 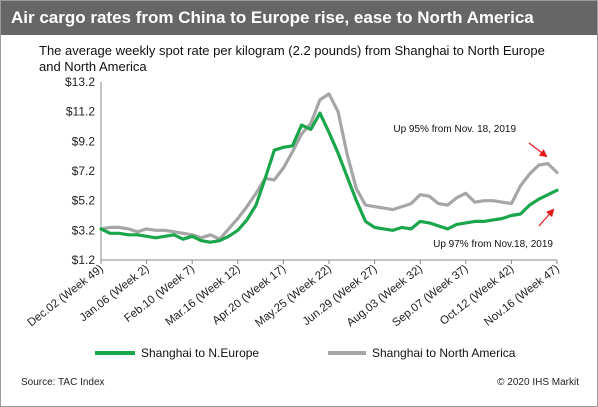 I want to click on y-tick-label: $1.2, so click(x=84, y=260).